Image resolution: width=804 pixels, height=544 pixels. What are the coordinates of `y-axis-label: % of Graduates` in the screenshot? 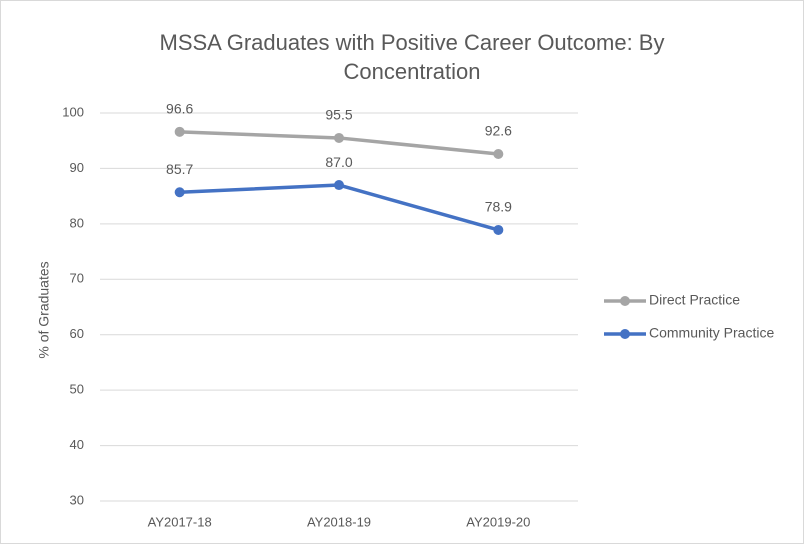 It's located at (44, 309).